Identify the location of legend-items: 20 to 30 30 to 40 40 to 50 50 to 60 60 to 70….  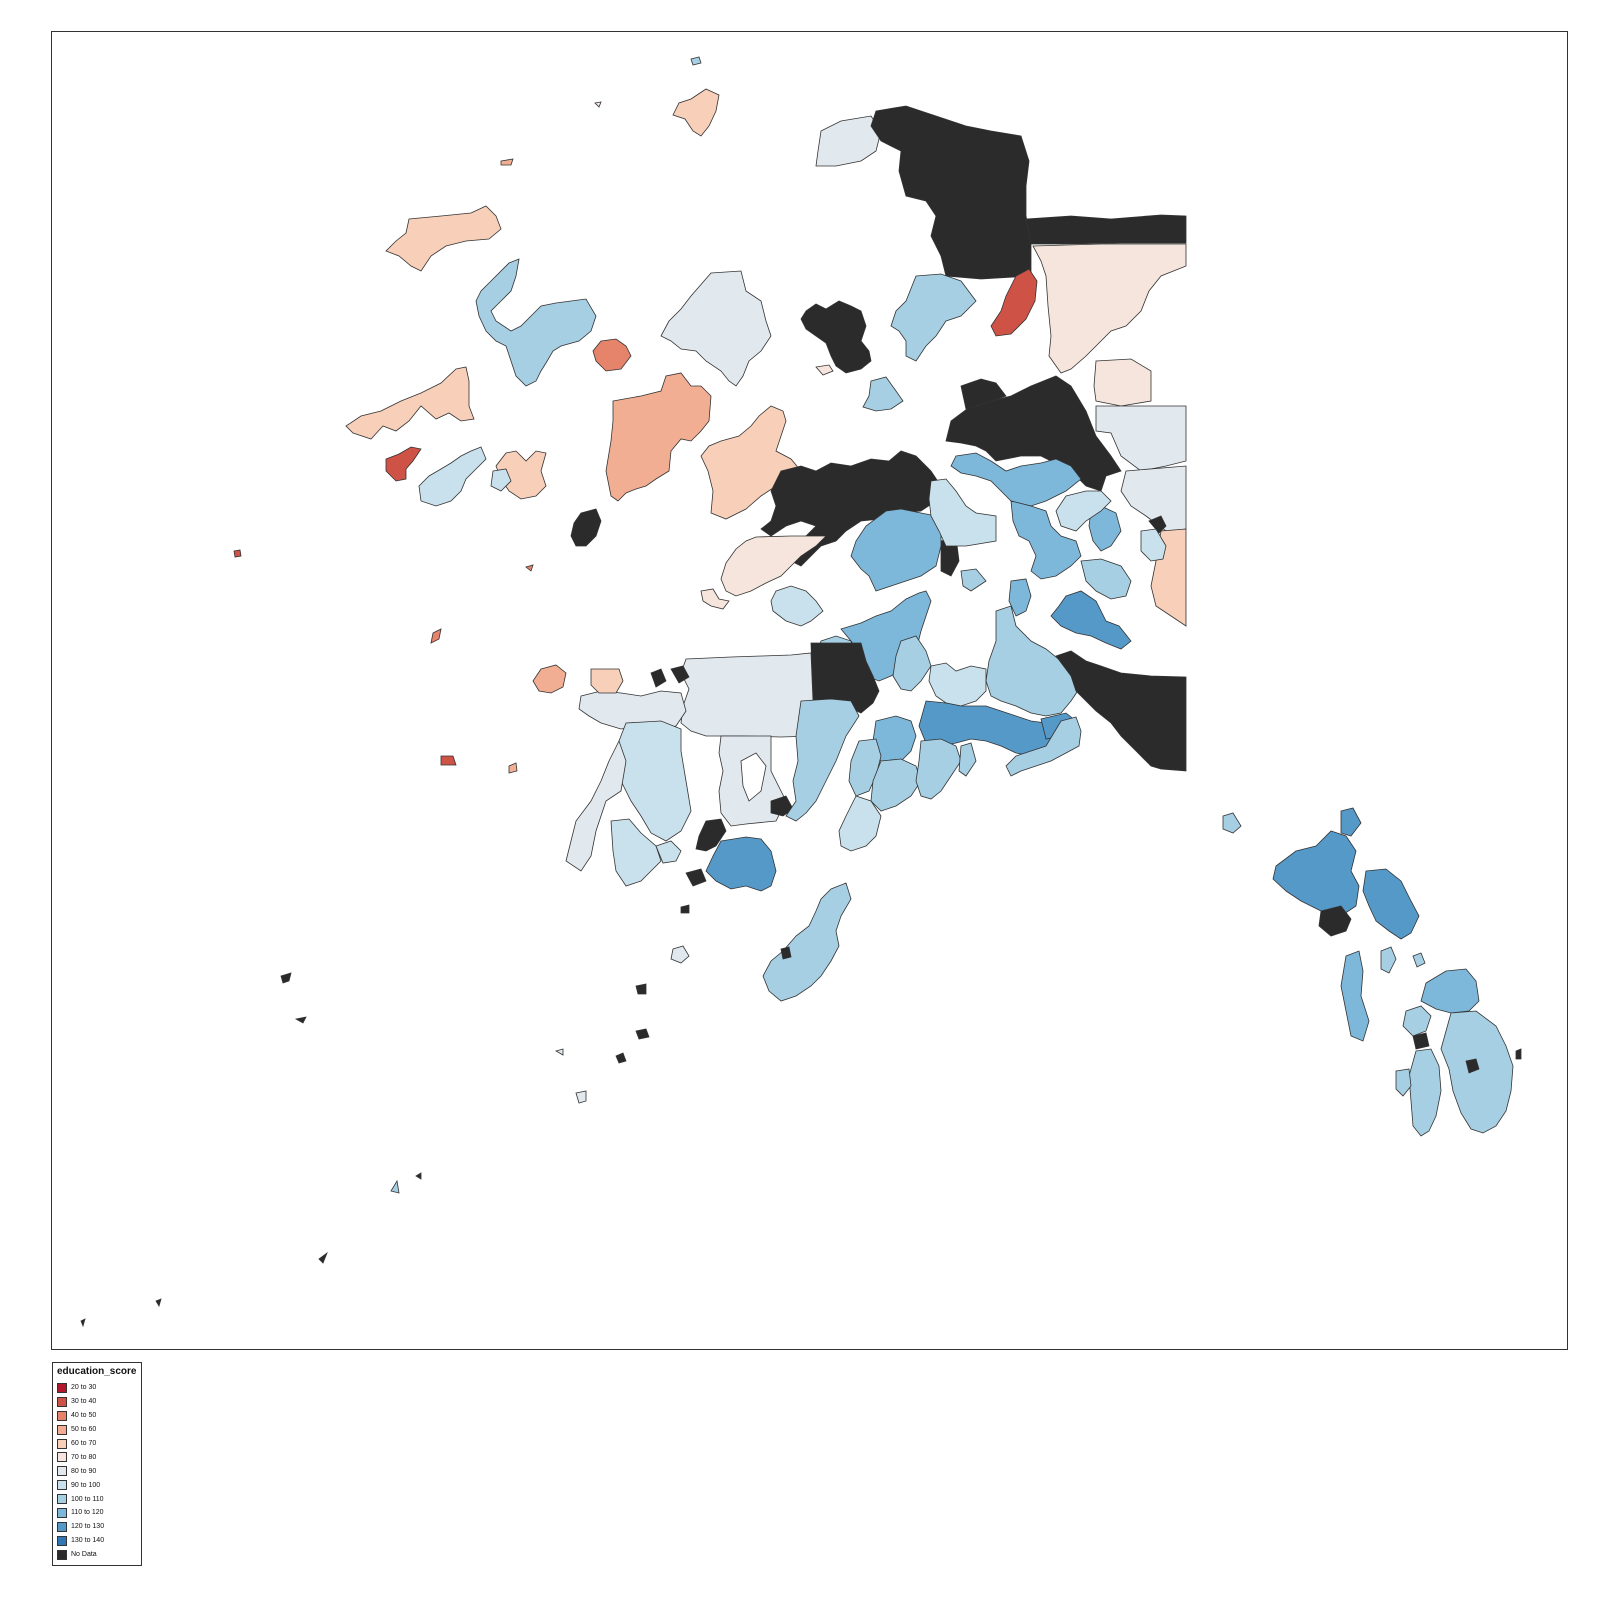
(97, 1471).